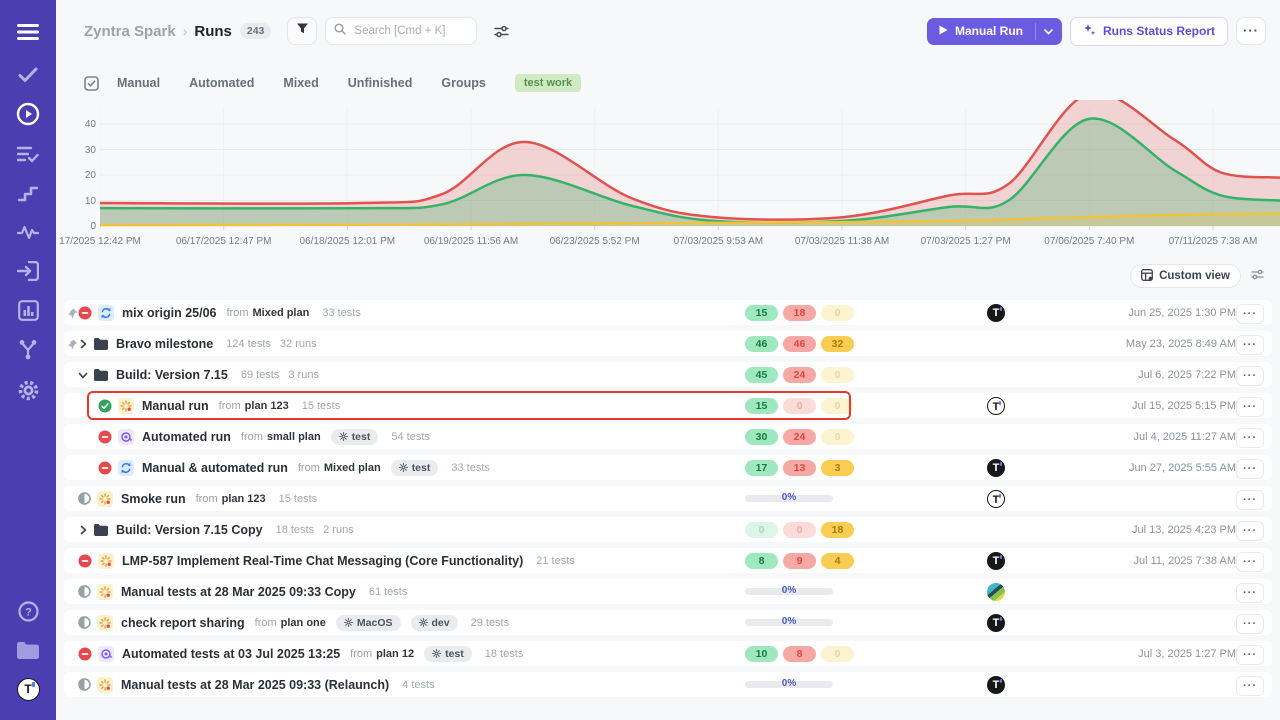 The height and width of the screenshot is (720, 1280). Describe the element at coordinates (189, 529) in the screenshot. I see `run-name: Build: Version 7.15 Copy` at that location.